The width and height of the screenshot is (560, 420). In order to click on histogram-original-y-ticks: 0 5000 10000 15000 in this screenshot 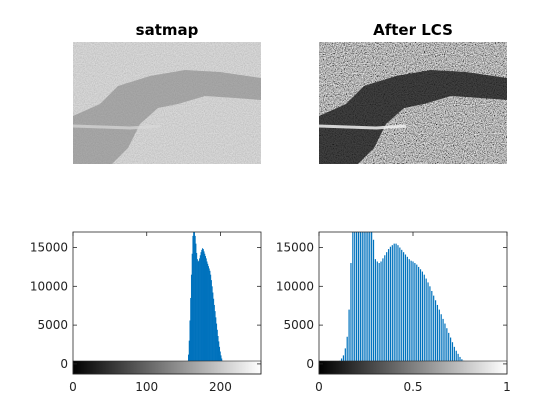, I will do `click(145, 306)`.